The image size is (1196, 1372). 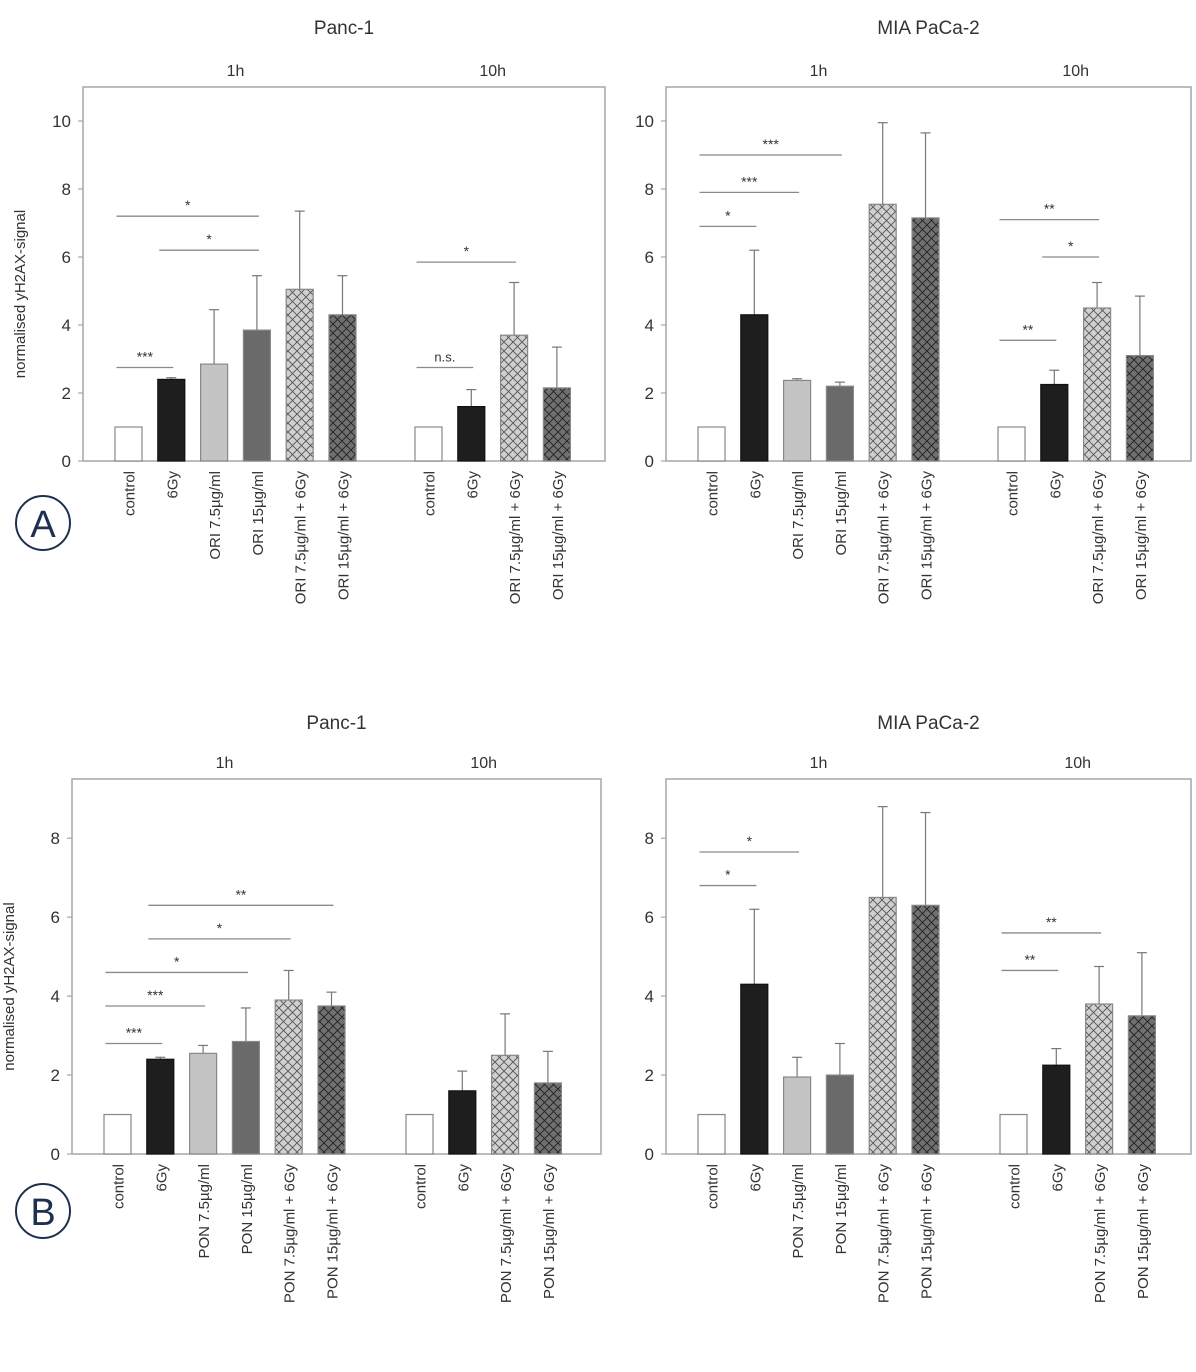 What do you see at coordinates (928, 28) in the screenshot?
I see `chart-title: MIA PaCa-2` at bounding box center [928, 28].